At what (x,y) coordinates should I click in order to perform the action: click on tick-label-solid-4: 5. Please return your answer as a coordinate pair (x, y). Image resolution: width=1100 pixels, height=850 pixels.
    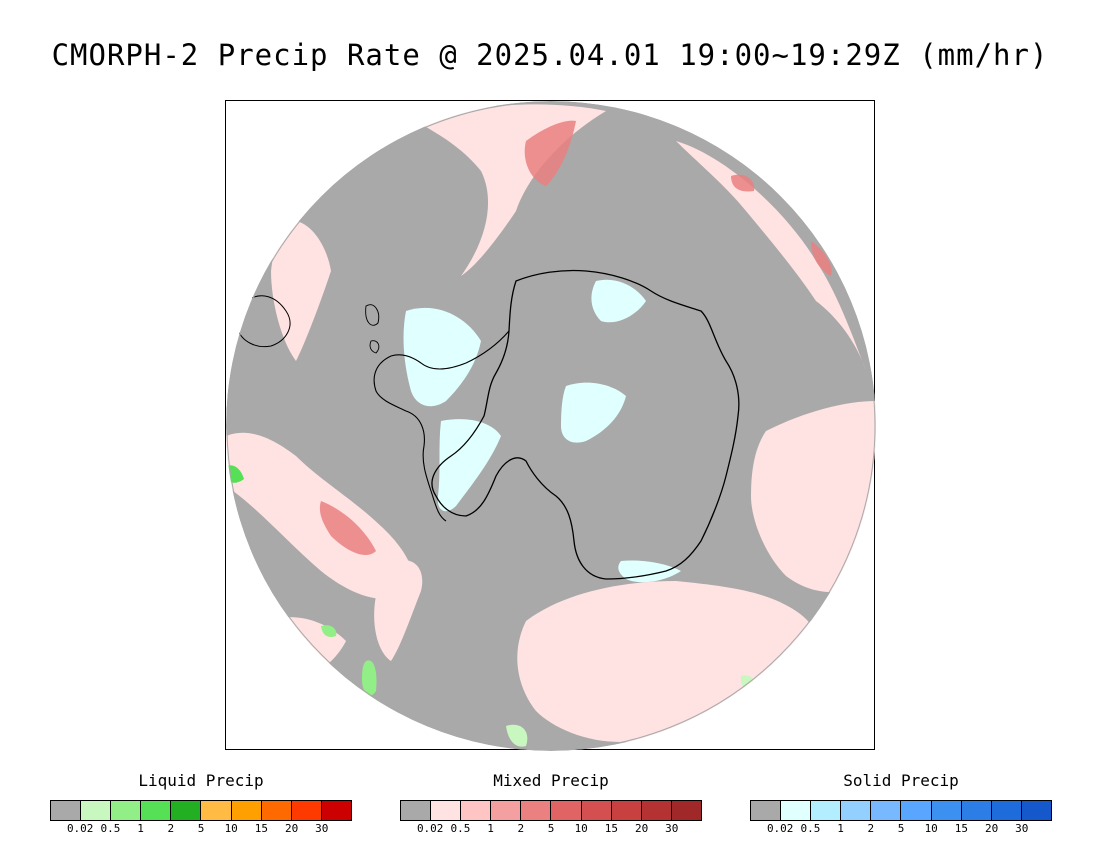
    Looking at the image, I should click on (901, 828).